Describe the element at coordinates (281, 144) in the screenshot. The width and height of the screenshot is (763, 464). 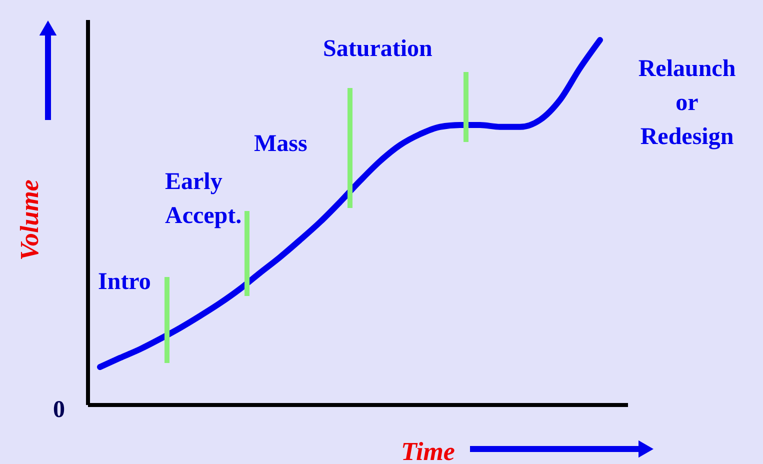
I see `annotation: Mass` at that location.